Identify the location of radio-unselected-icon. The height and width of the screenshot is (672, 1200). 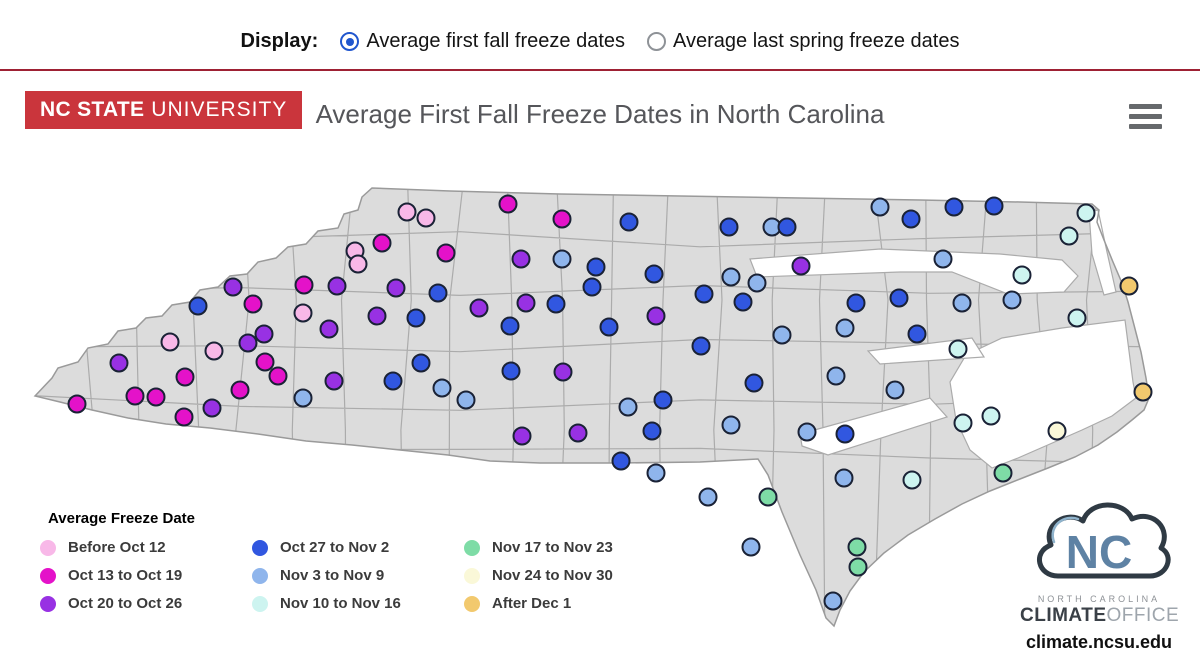
(656, 41).